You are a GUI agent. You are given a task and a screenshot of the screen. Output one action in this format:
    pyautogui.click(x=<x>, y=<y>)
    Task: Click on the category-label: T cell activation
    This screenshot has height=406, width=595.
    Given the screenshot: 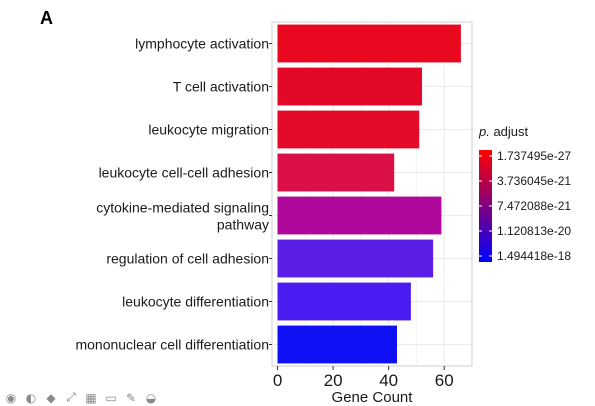 What is the action you would take?
    pyautogui.click(x=221, y=87)
    